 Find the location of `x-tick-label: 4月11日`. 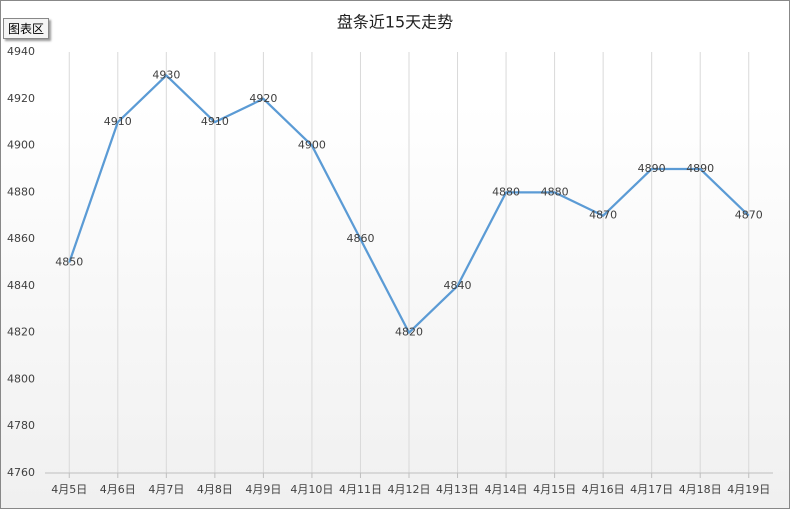

x-tick-label: 4月11日 is located at coordinates (360, 489).